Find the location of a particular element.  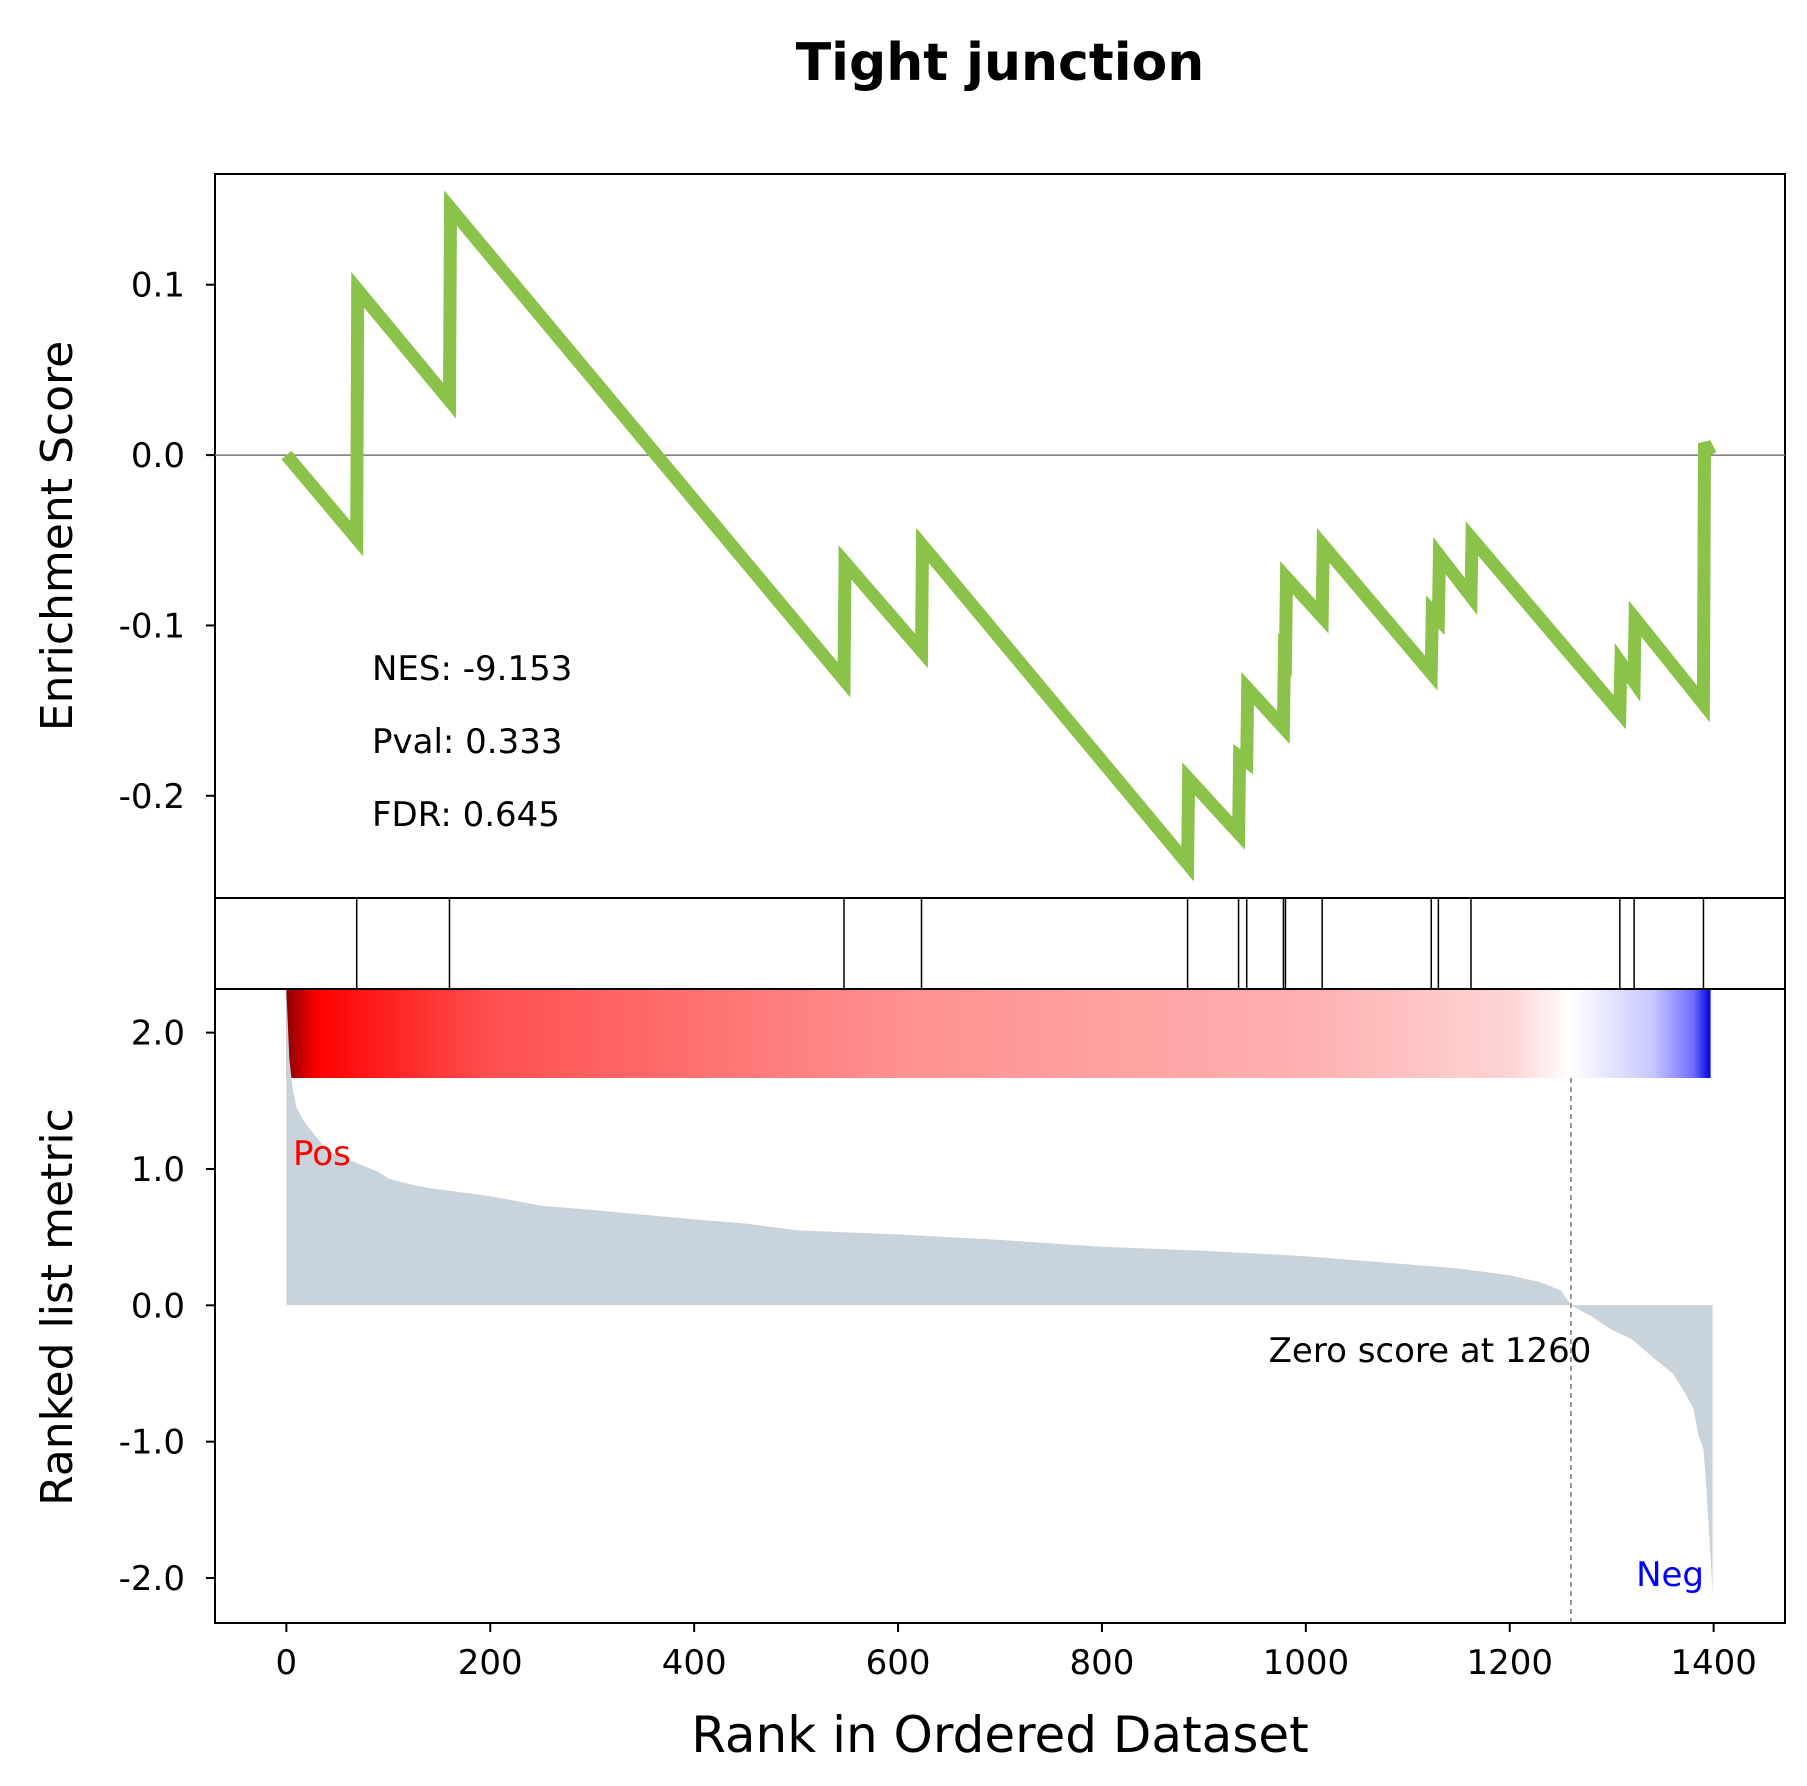

pval-stat: Pval: 0.333 is located at coordinates (467, 742).